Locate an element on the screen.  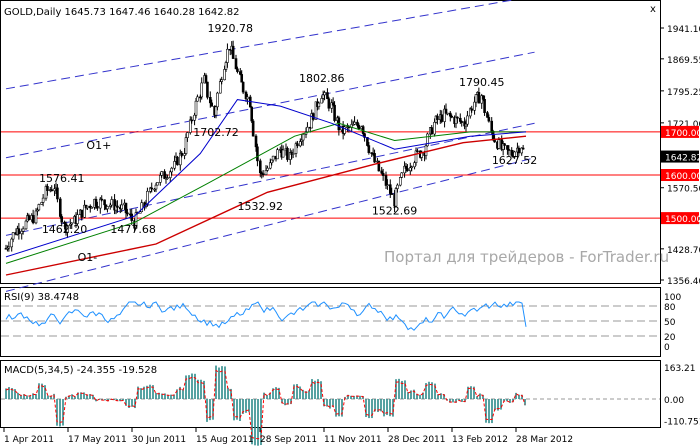
close-icon: x is located at coordinates (653, 9).